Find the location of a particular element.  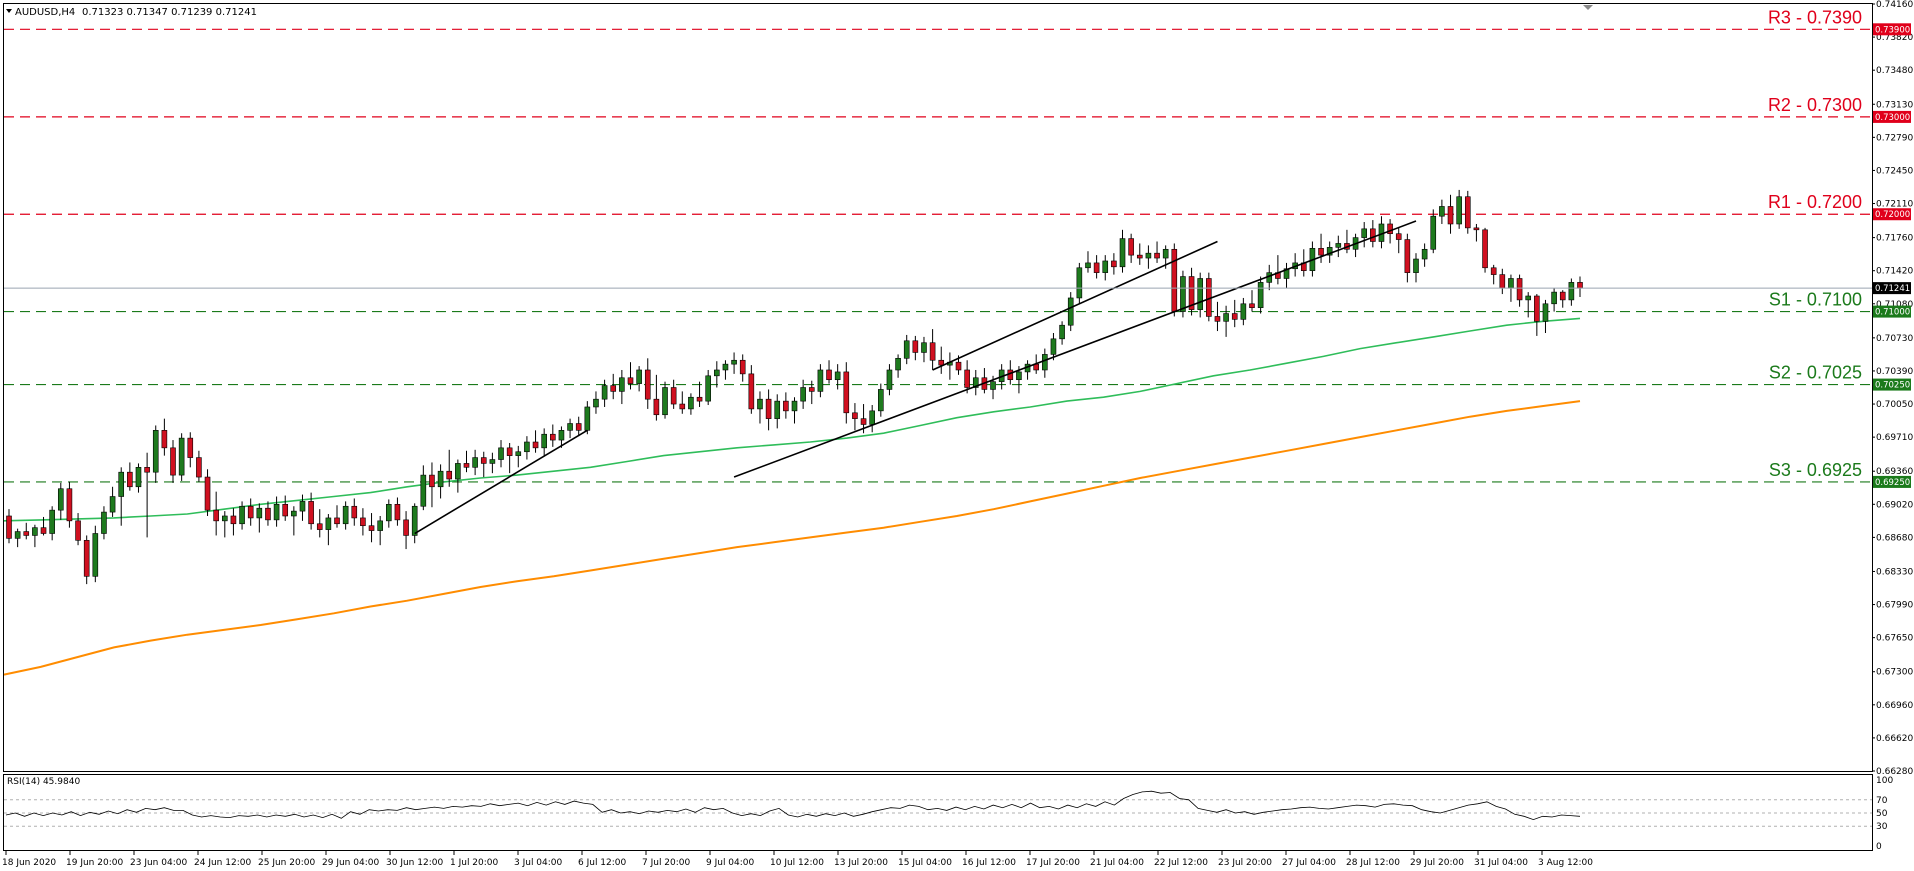

level-tag-s1 is located at coordinates (1892, 311).